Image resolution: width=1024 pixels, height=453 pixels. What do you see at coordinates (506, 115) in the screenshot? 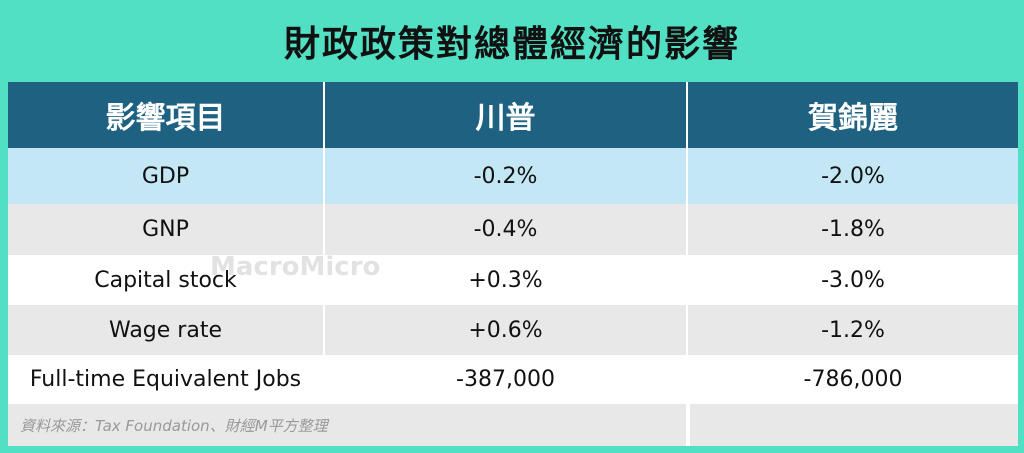
I see `header-cell: 川普` at bounding box center [506, 115].